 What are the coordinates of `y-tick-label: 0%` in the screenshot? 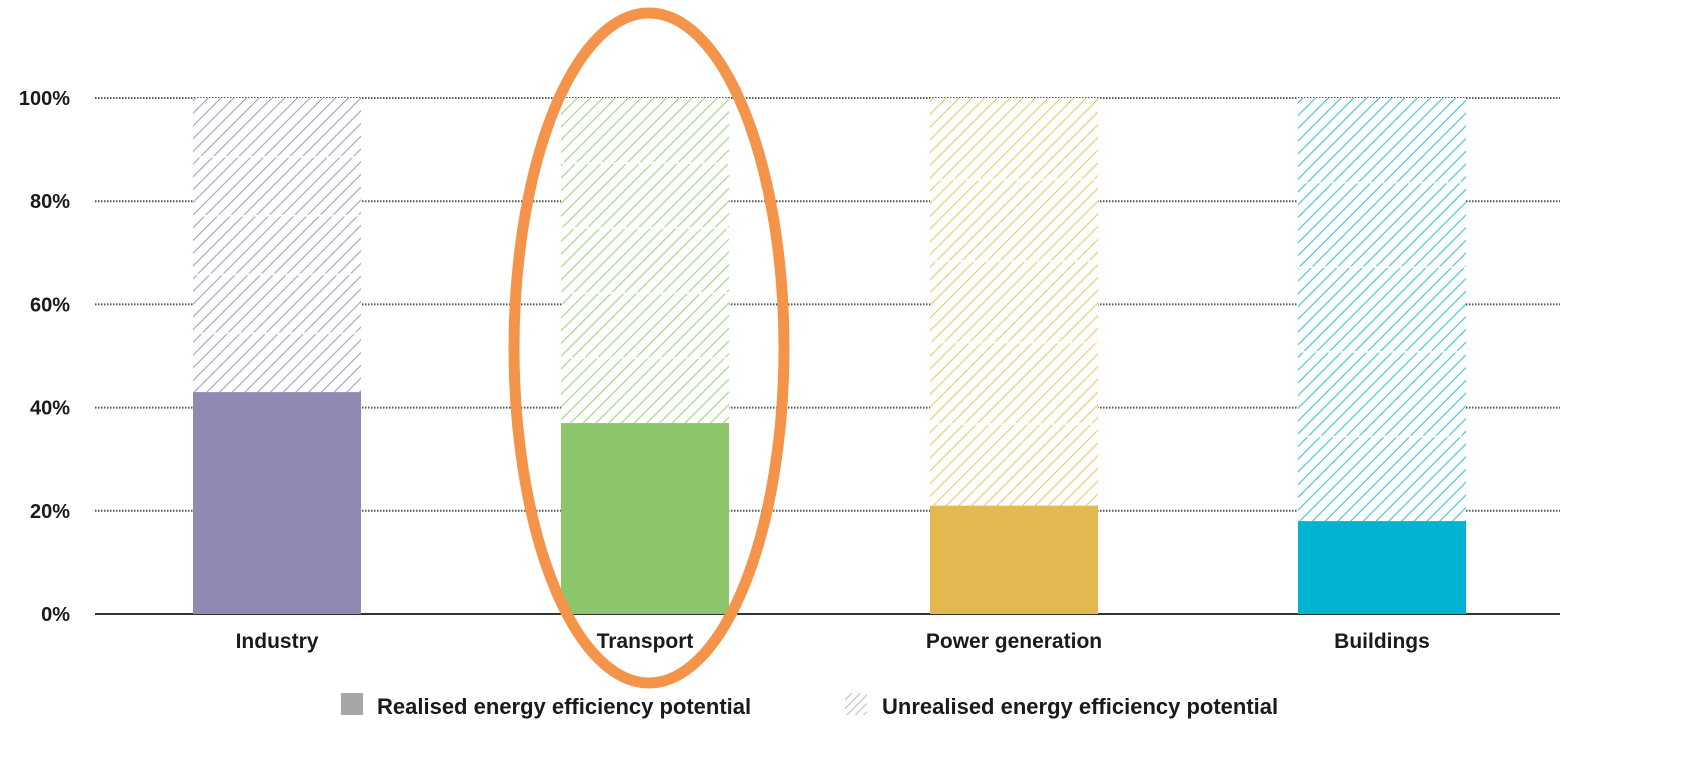 It's located at (55, 615).